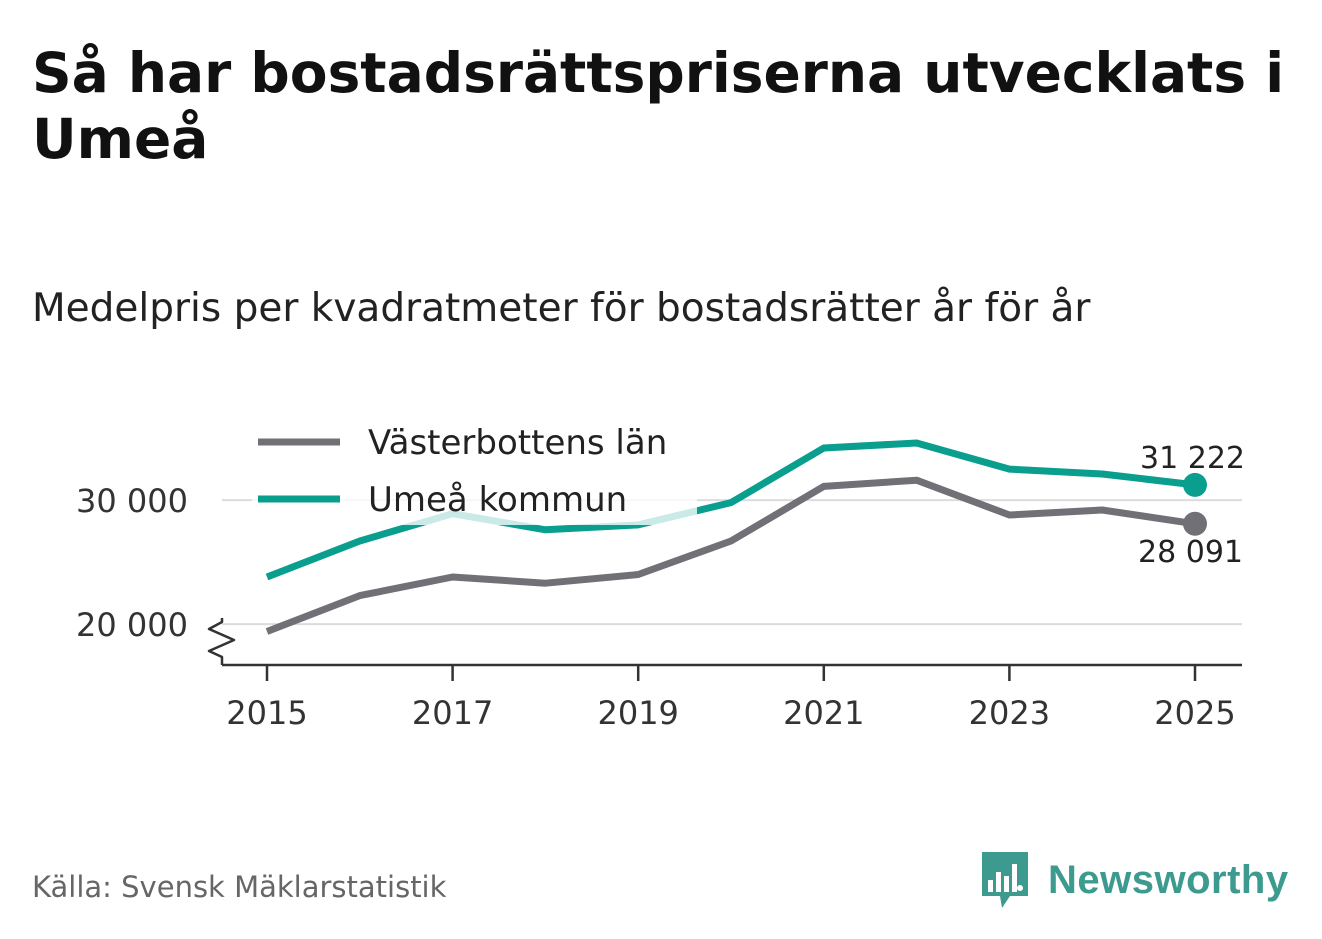 The height and width of the screenshot is (939, 1322). What do you see at coordinates (823, 713) in the screenshot?
I see `x-tick-label: 2021` at bounding box center [823, 713].